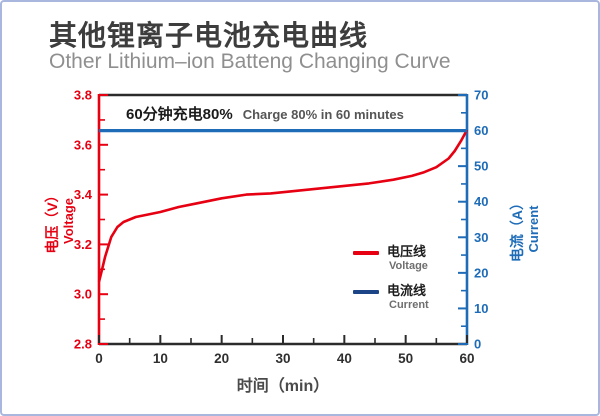 The image size is (600, 416). Describe the element at coordinates (323, 114) in the screenshot. I see `annotation-text-en: Charge 80% in 60 minutes` at that location.